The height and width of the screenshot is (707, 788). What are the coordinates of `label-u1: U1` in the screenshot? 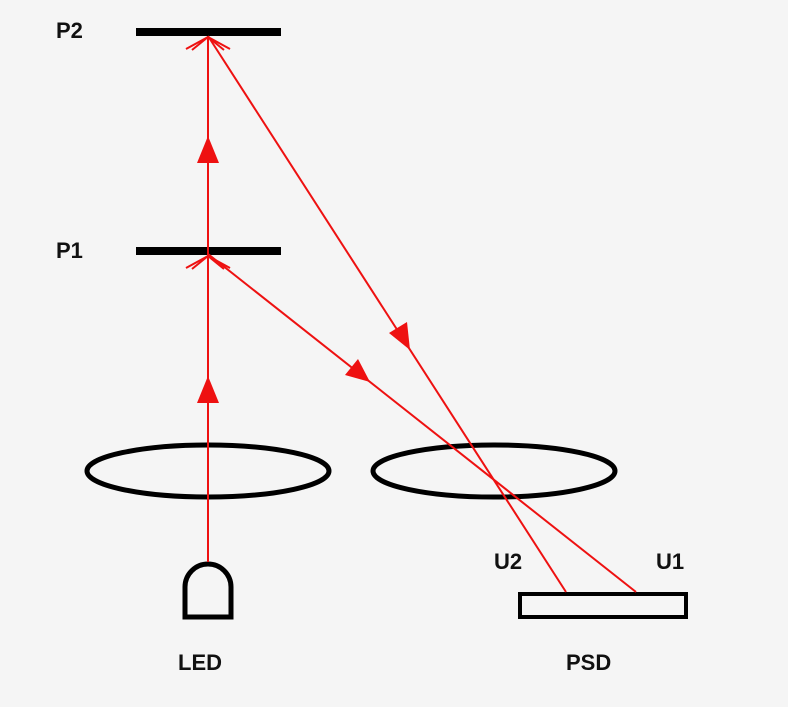 It's located at (670, 561).